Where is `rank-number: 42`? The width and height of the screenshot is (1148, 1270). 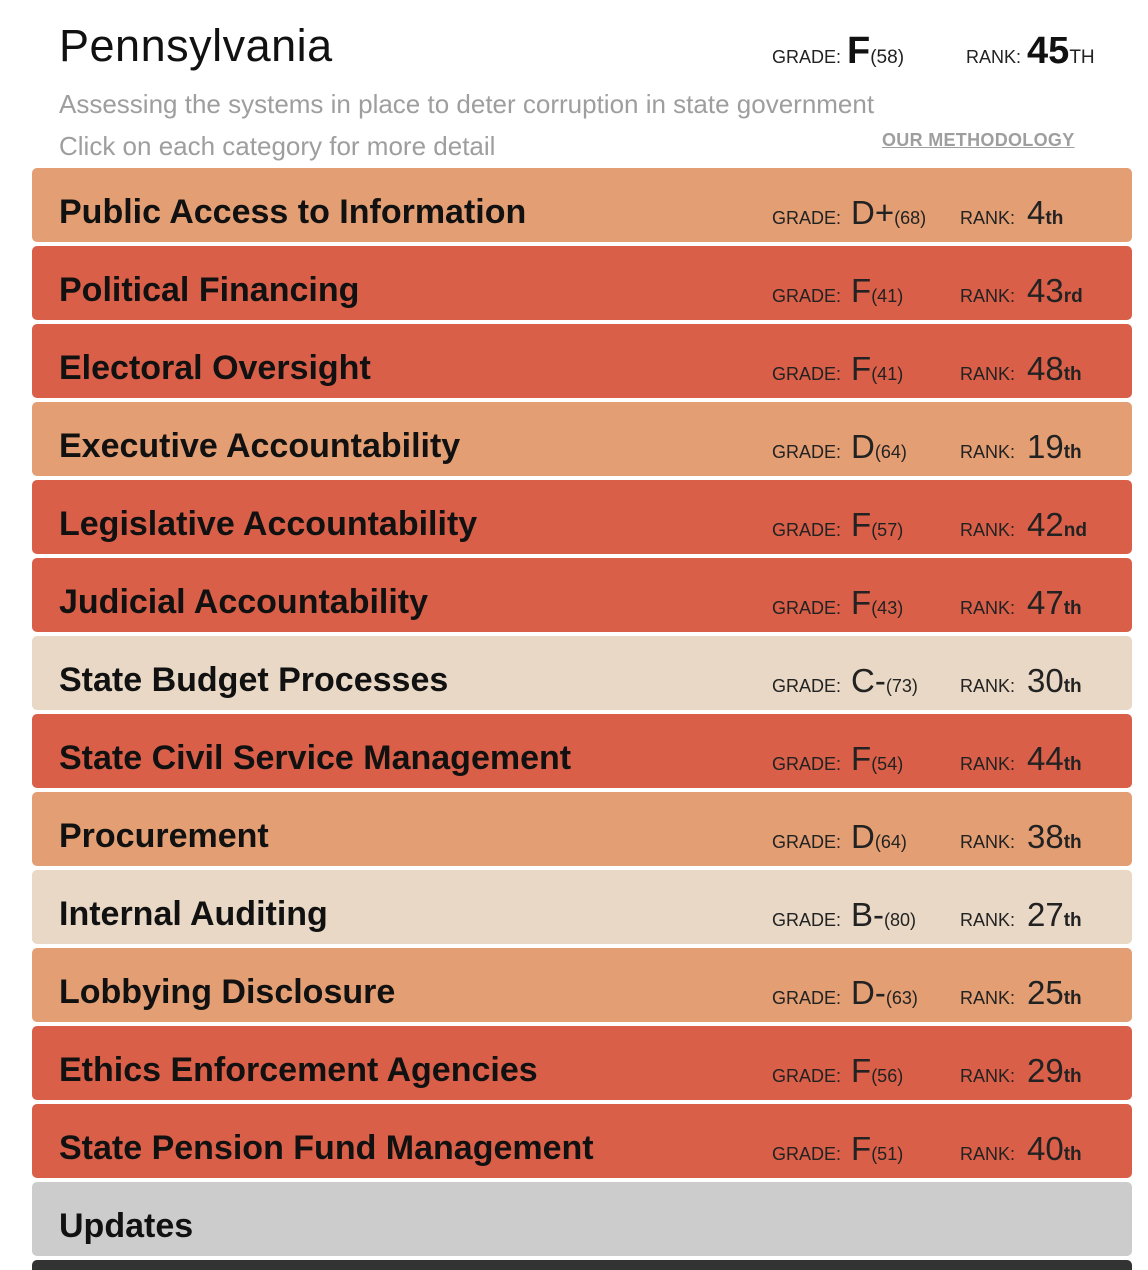
rank-number: 42 is located at coordinates (1045, 524).